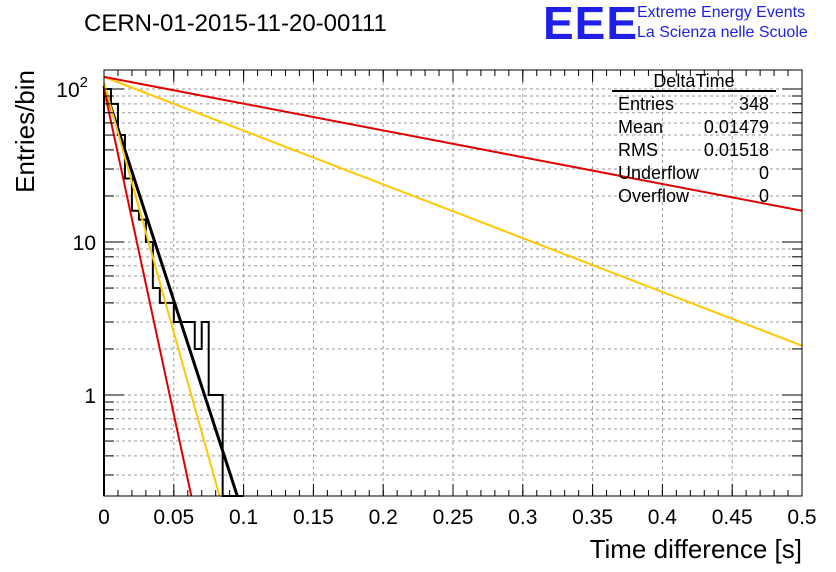  Describe the element at coordinates (173, 517) in the screenshot. I see `x-tick-label: 0.05` at that location.